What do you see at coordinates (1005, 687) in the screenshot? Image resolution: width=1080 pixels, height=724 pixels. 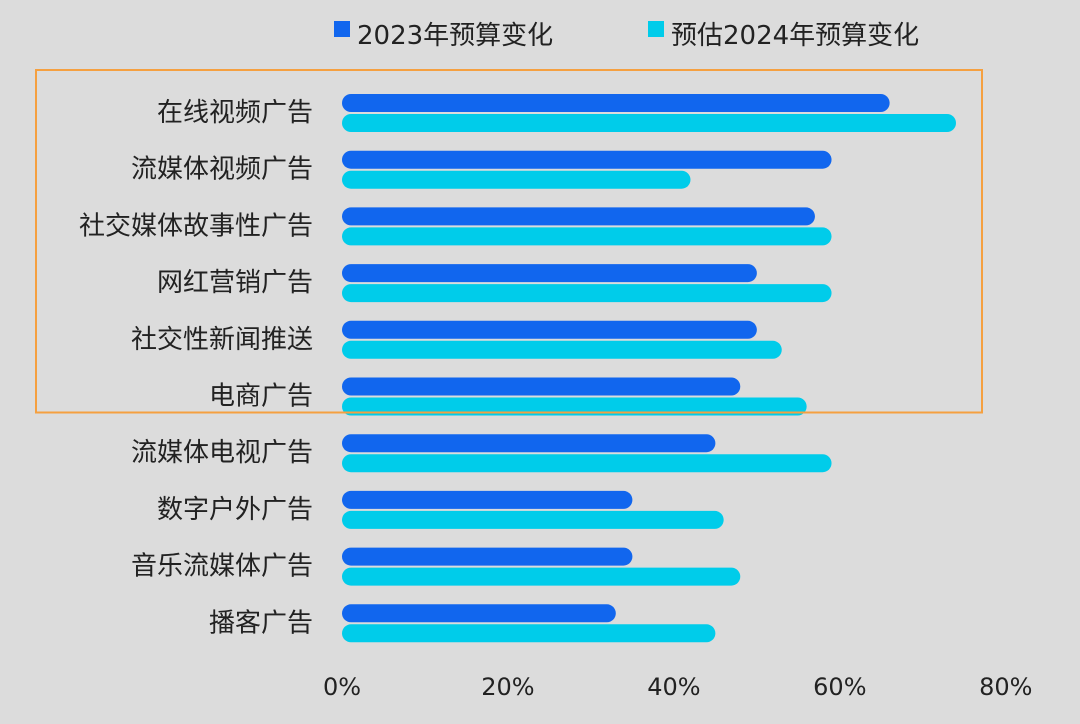 I see `x-tick-label: 80%` at bounding box center [1005, 687].